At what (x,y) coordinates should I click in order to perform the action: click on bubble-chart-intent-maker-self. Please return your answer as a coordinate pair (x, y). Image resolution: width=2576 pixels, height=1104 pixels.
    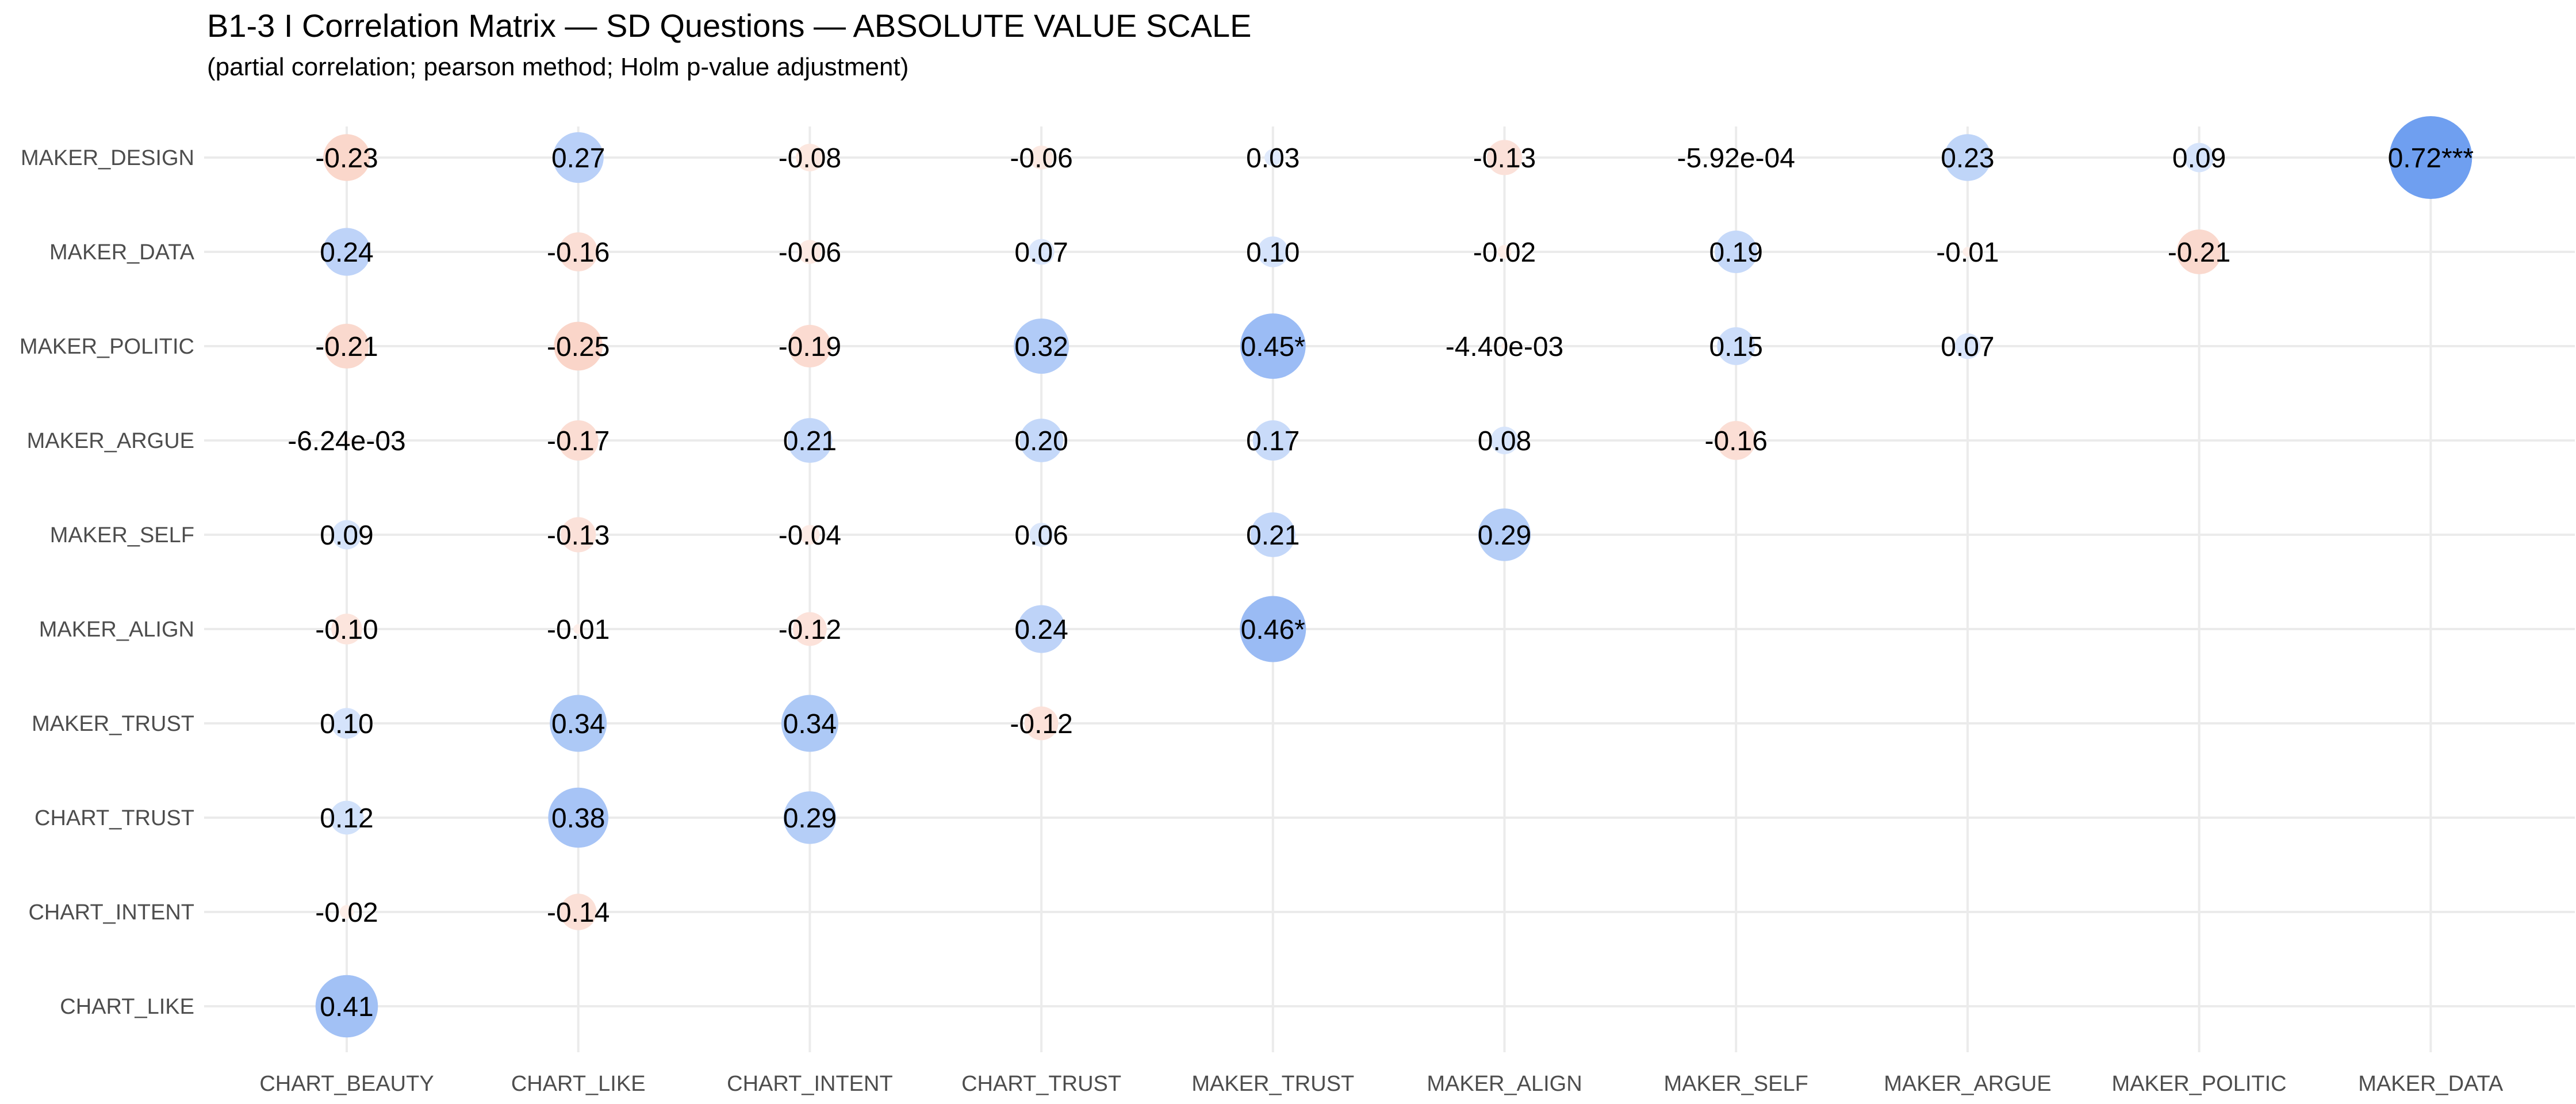
    Looking at the image, I should click on (810, 535).